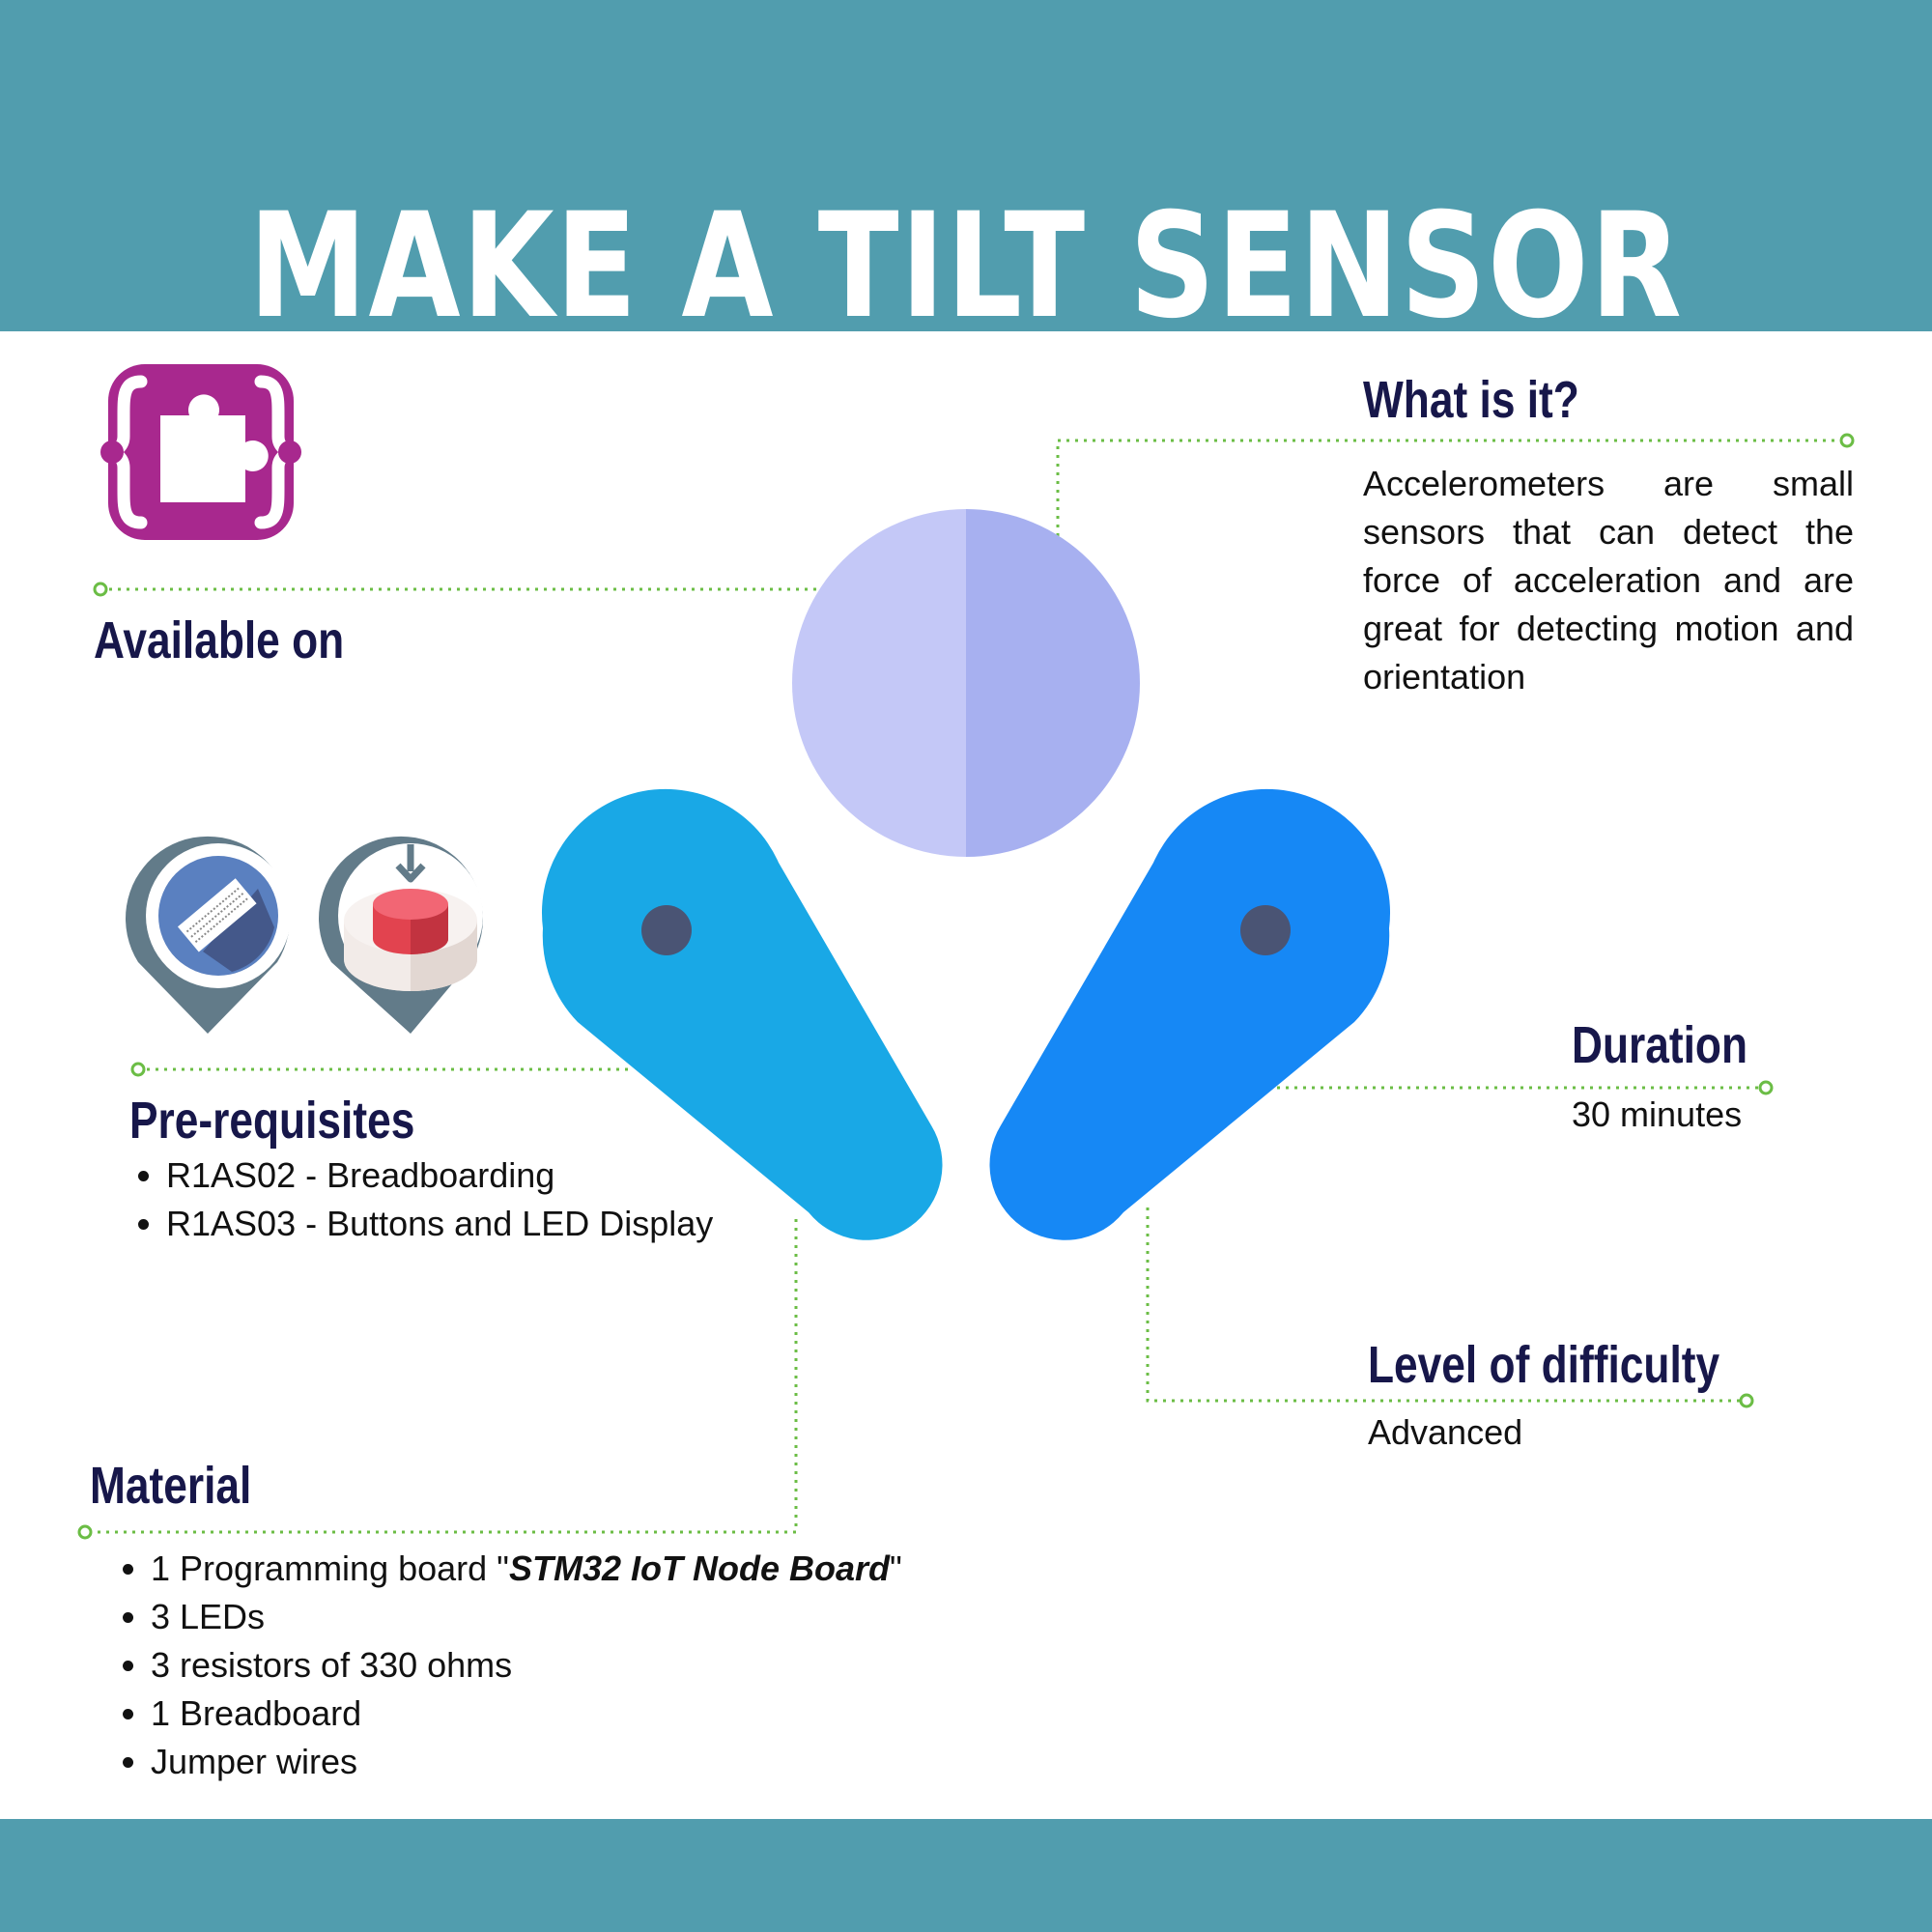  What do you see at coordinates (401, 935) in the screenshot?
I see `push-button-icon` at bounding box center [401, 935].